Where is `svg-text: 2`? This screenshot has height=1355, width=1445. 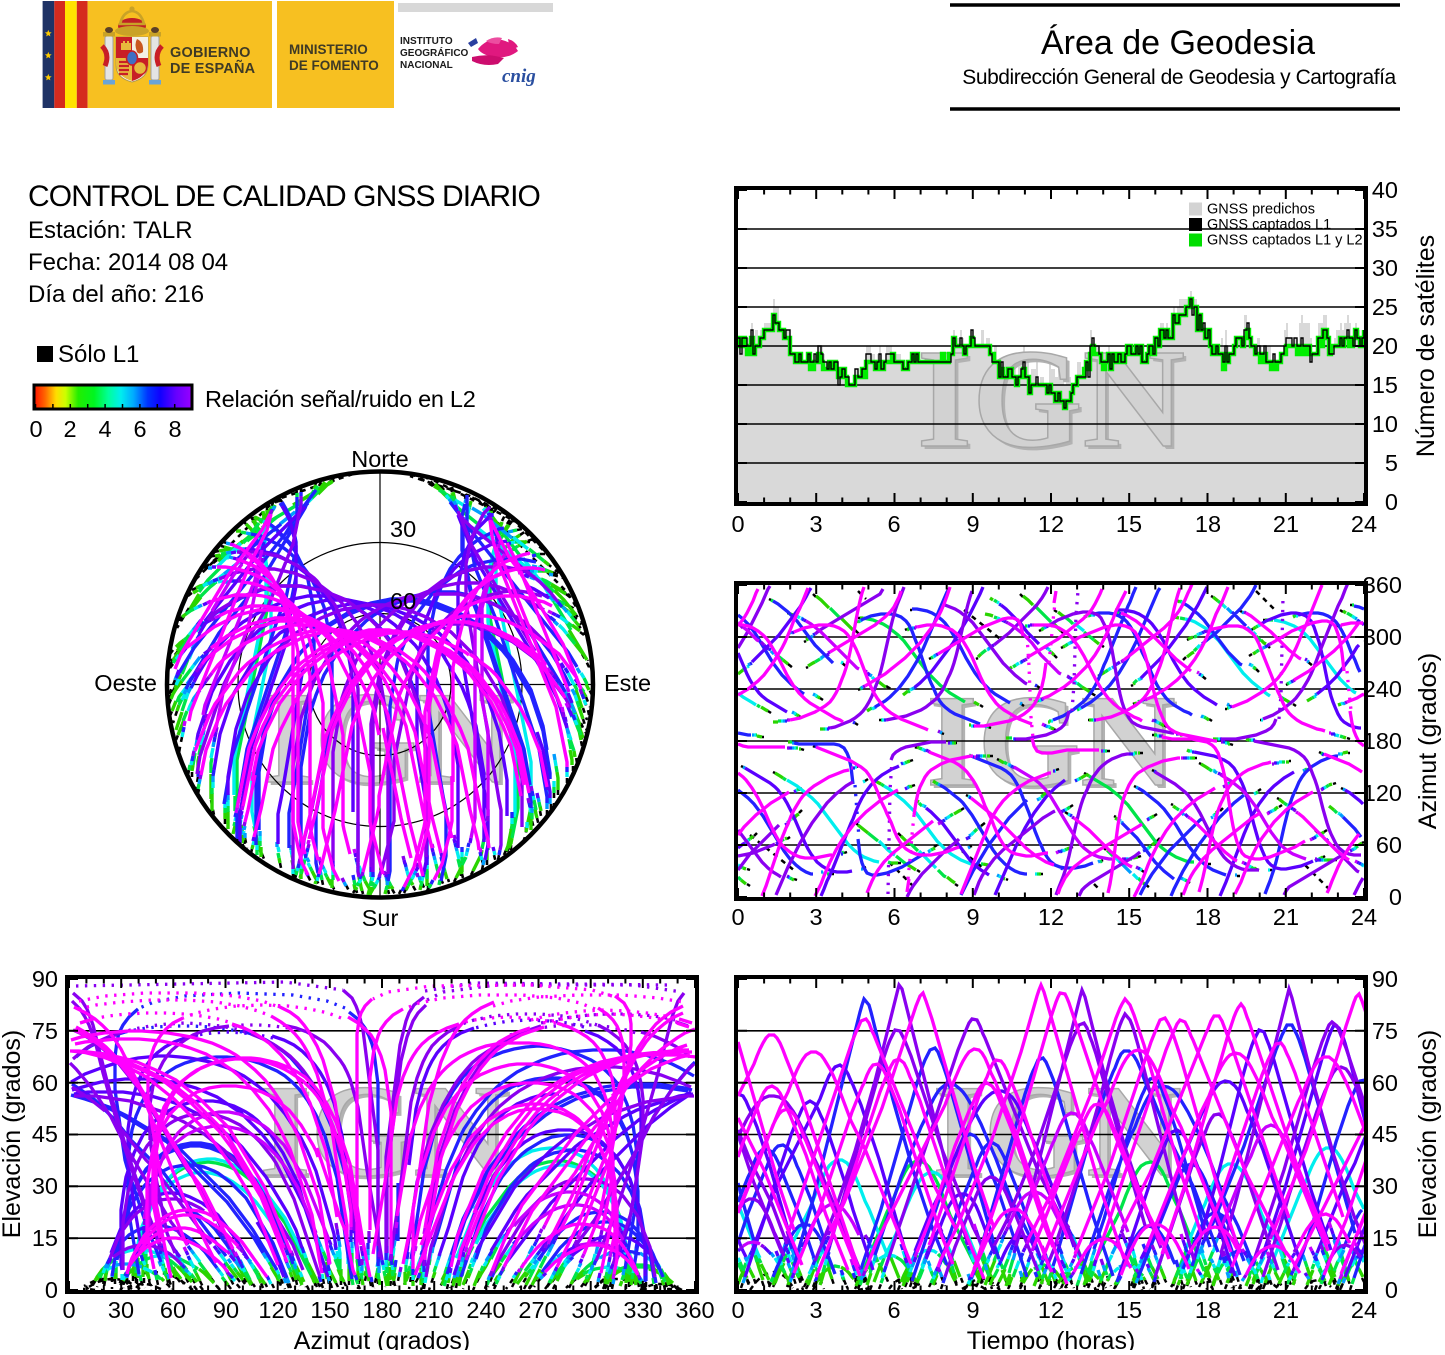 svg-text: 2 is located at coordinates (69, 429).